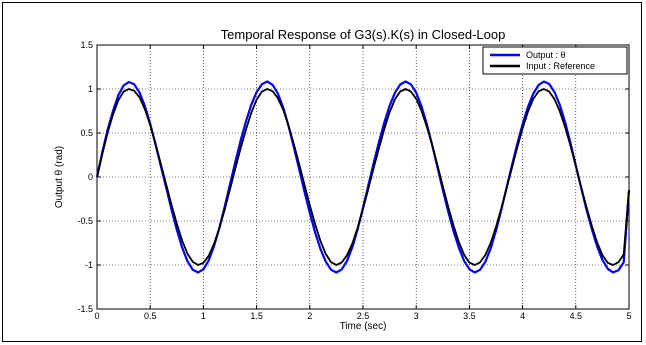  I want to click on x-tick-label: 0, so click(96, 316).